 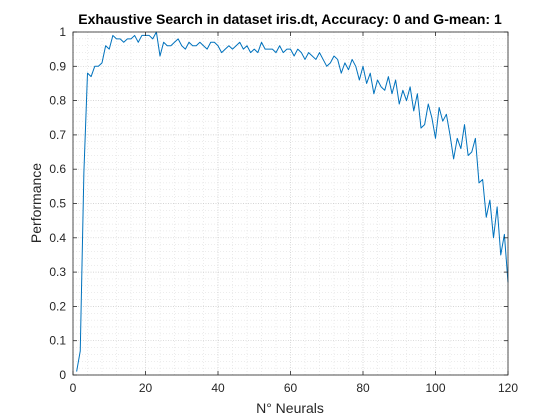 I want to click on y-tick-label: 0.7, so click(x=57, y=135).